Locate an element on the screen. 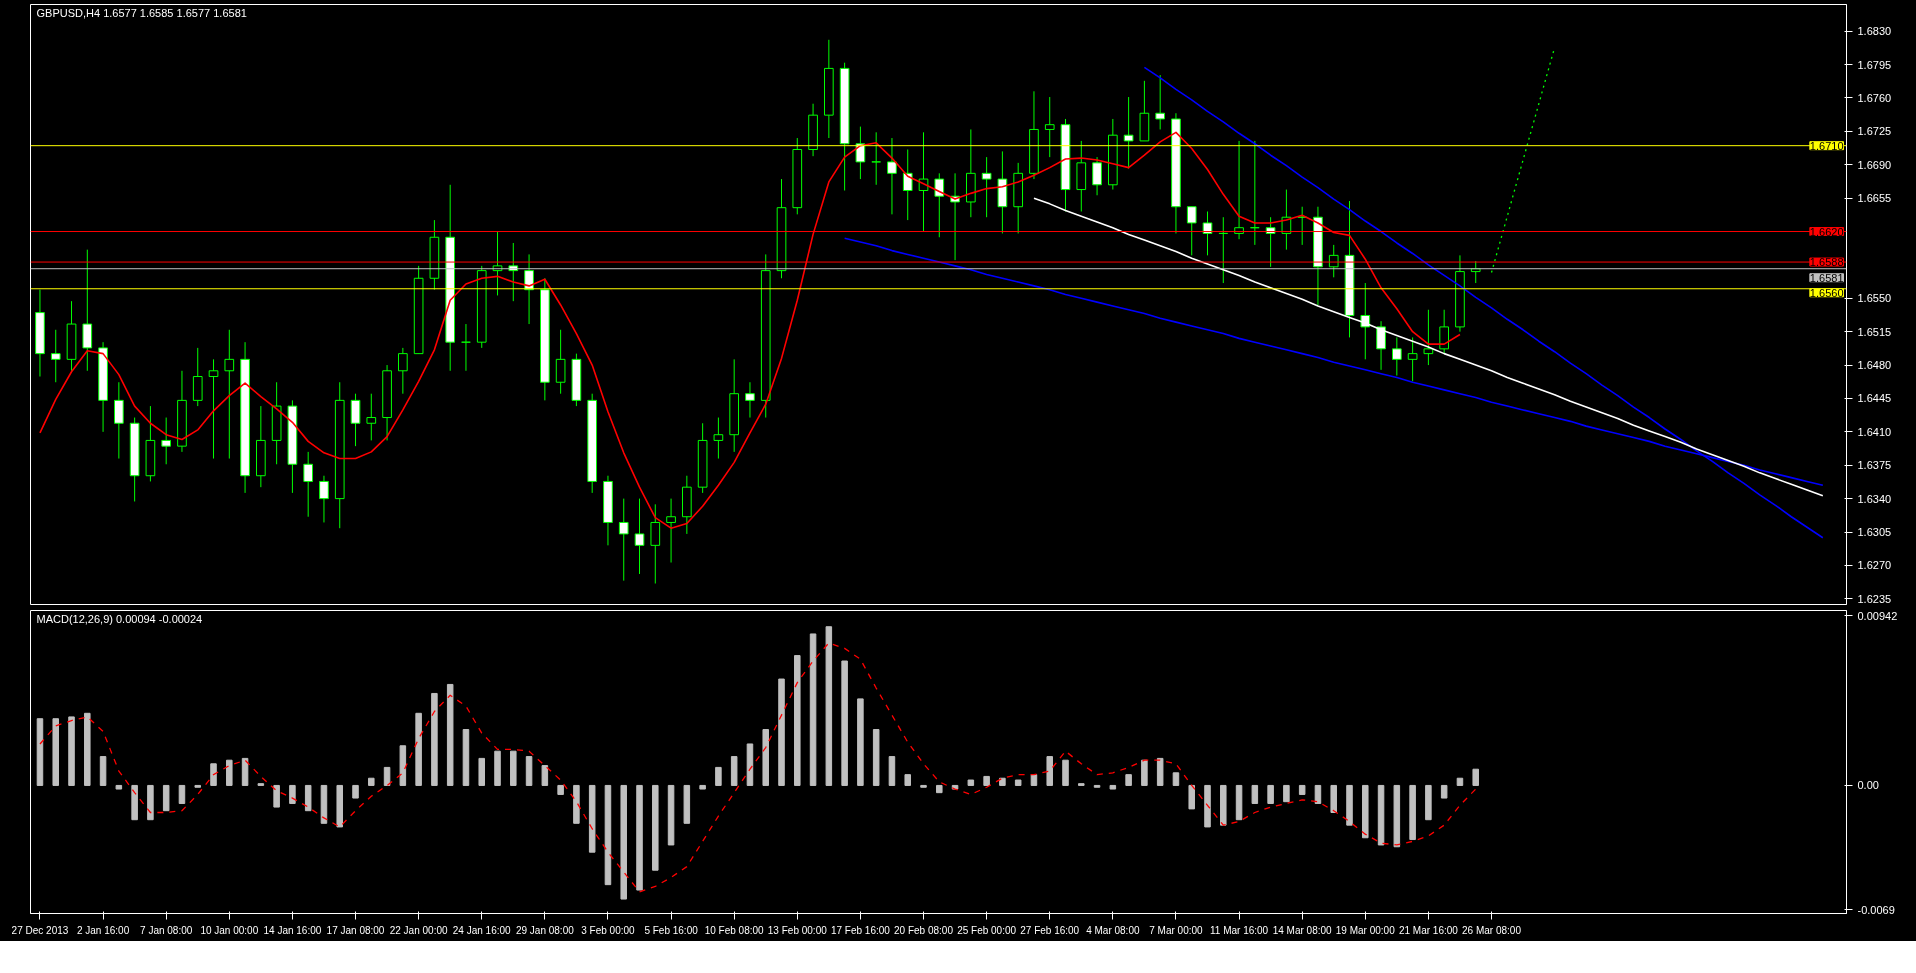 The width and height of the screenshot is (1916, 973). y-tick-label: 1.6515 is located at coordinates (1874, 331).